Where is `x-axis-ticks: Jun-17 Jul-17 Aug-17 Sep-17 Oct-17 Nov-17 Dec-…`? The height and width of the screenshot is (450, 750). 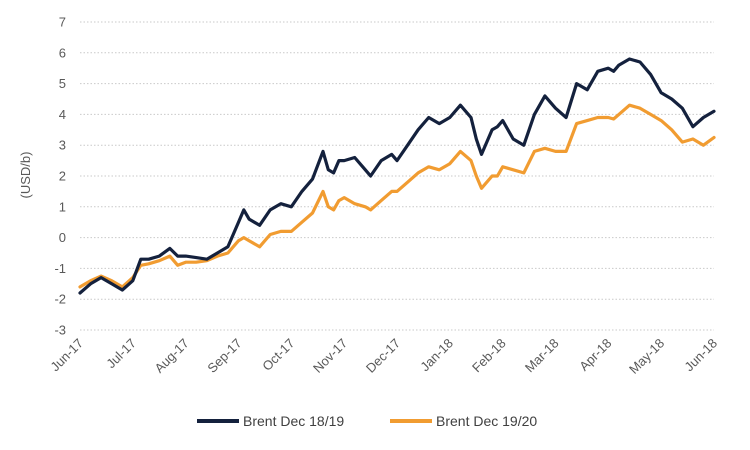
x-axis-ticks: Jun-17 Jul-17 Aug-17 Sep-17 Oct-17 Nov-17 Dec-… is located at coordinates (383, 356).